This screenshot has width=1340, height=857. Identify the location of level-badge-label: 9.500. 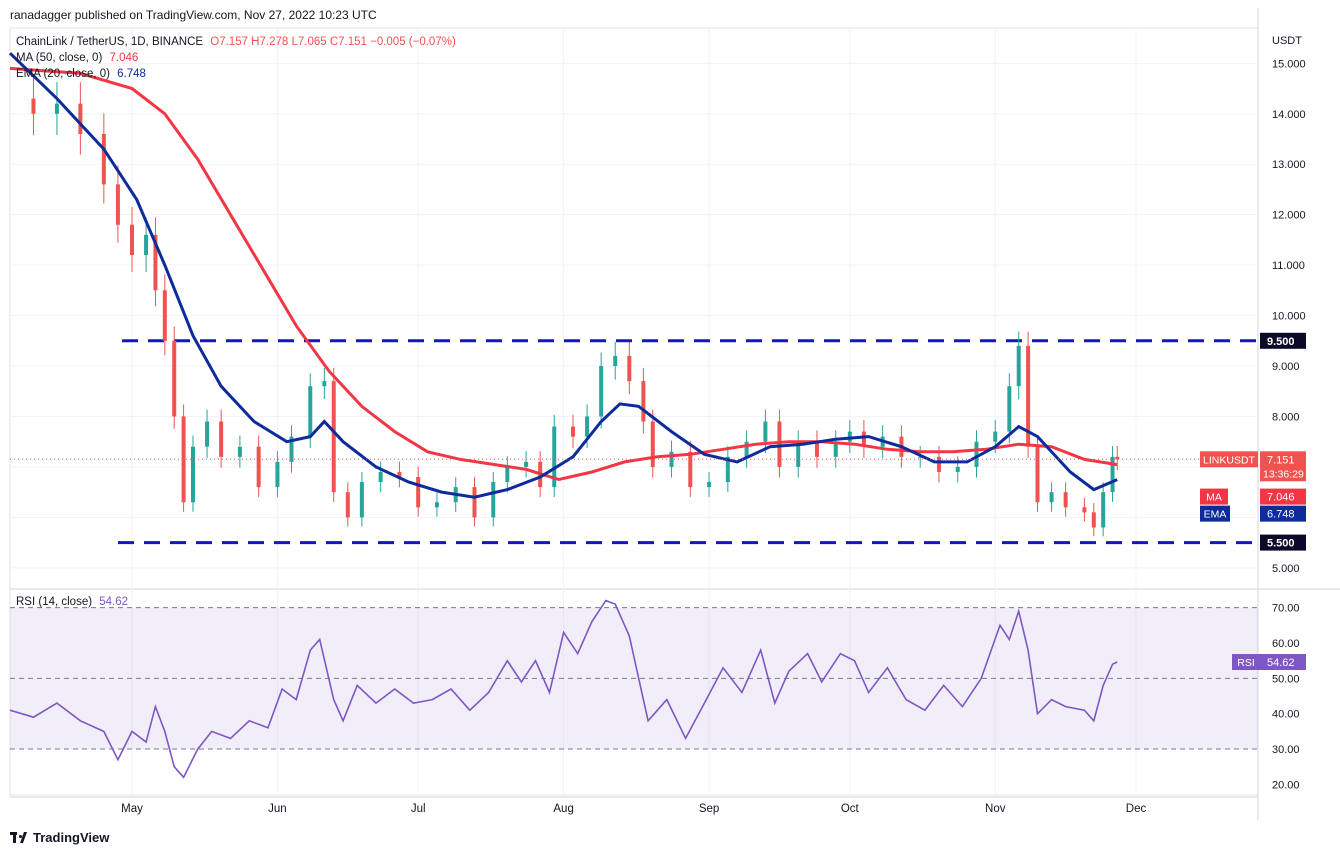
(1281, 342).